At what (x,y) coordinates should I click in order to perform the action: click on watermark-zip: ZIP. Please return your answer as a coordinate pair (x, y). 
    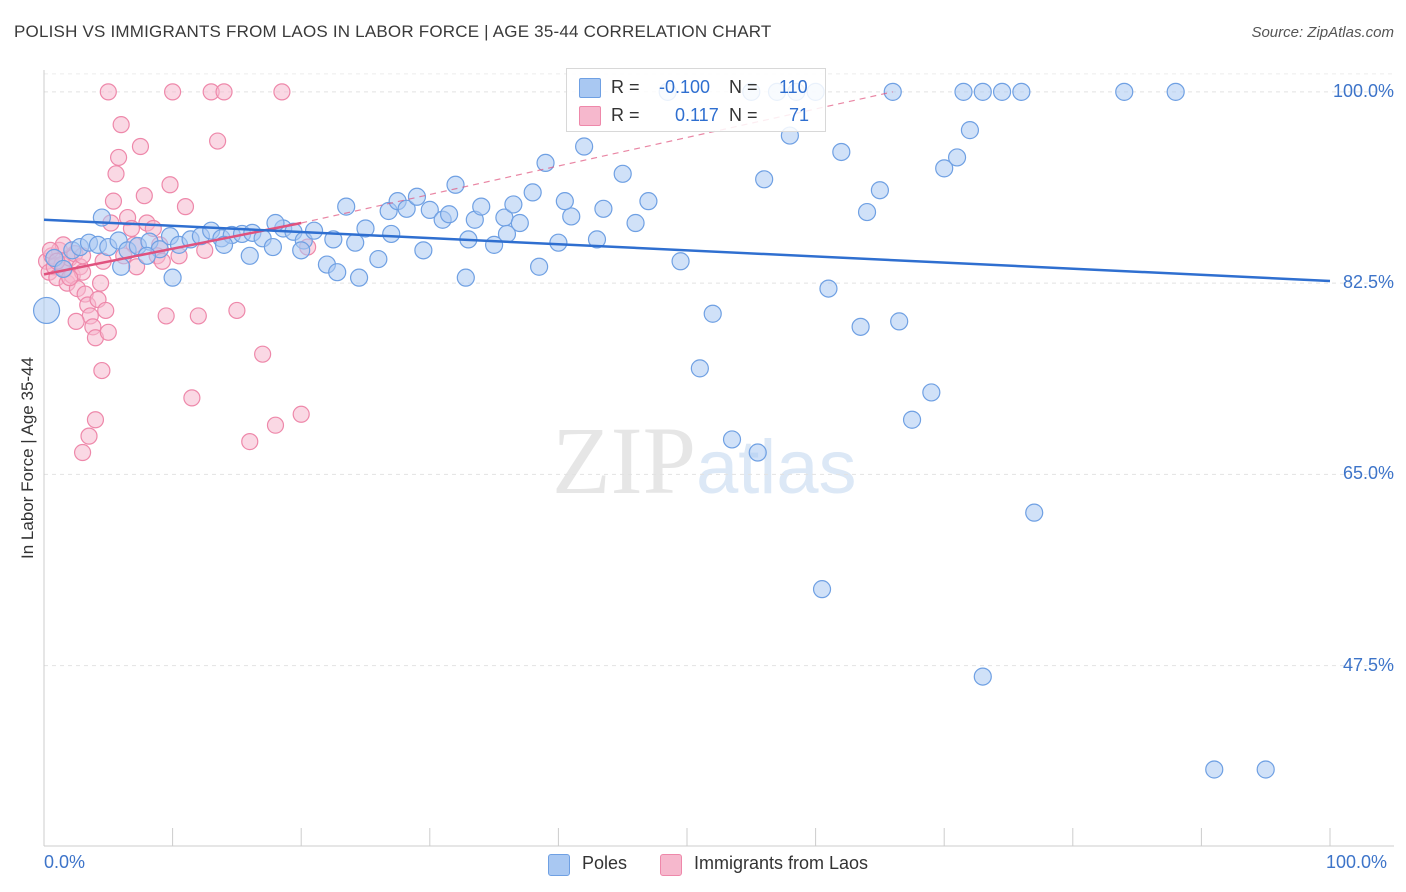
    Looking at the image, I should click on (624, 460).